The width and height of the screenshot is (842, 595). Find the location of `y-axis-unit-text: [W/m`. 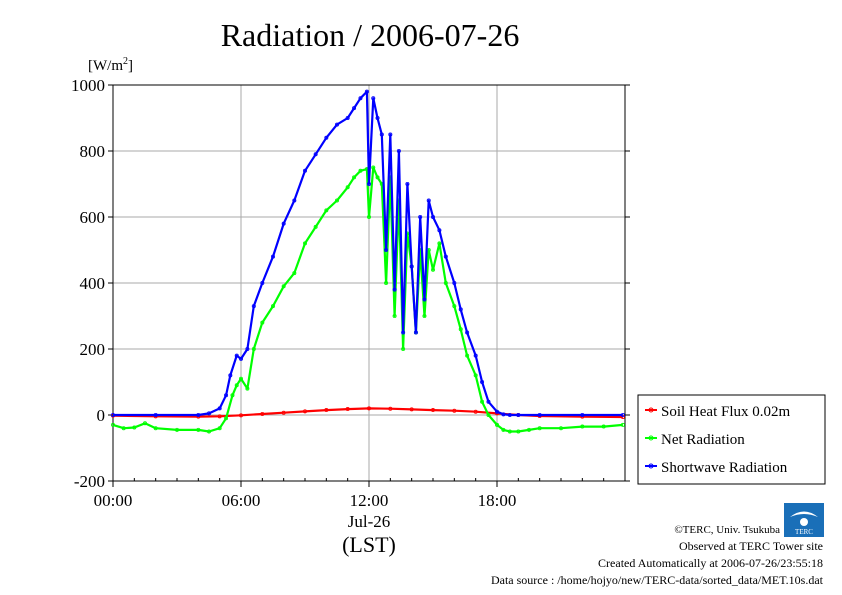

y-axis-unit-text: [W/m is located at coordinates (105, 66).